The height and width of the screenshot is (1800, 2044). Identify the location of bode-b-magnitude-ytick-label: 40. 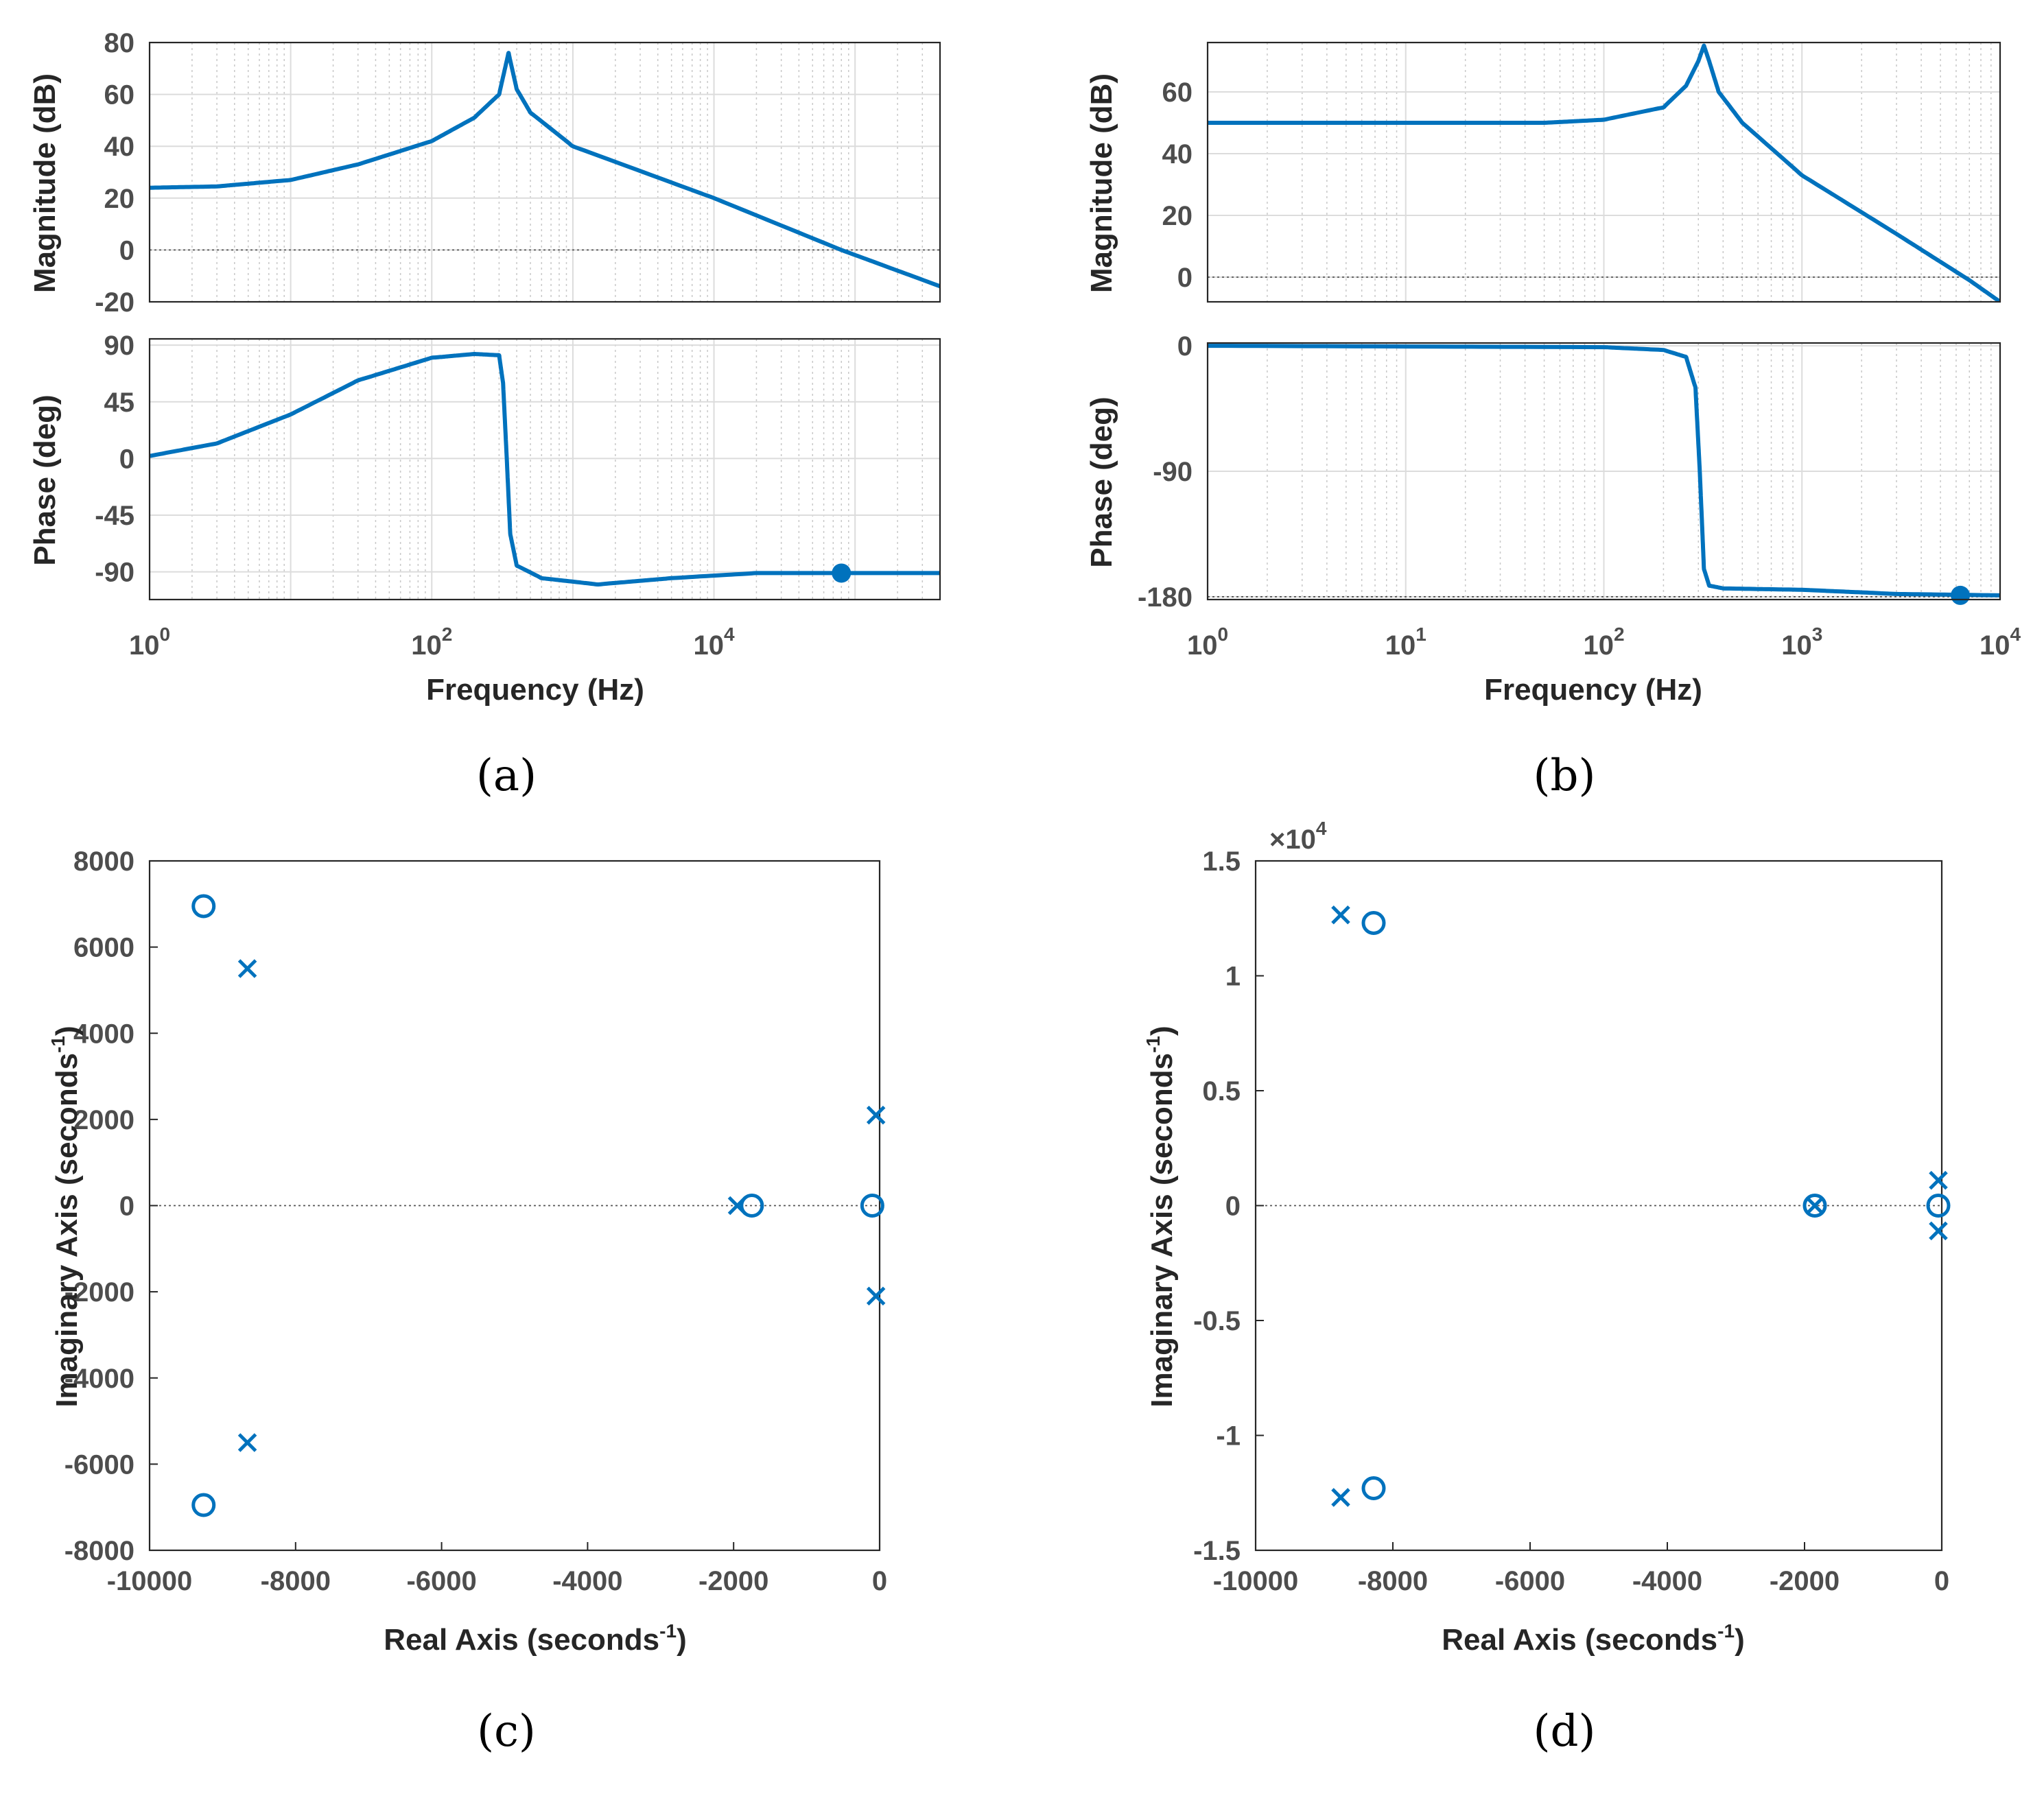
(1177, 154).